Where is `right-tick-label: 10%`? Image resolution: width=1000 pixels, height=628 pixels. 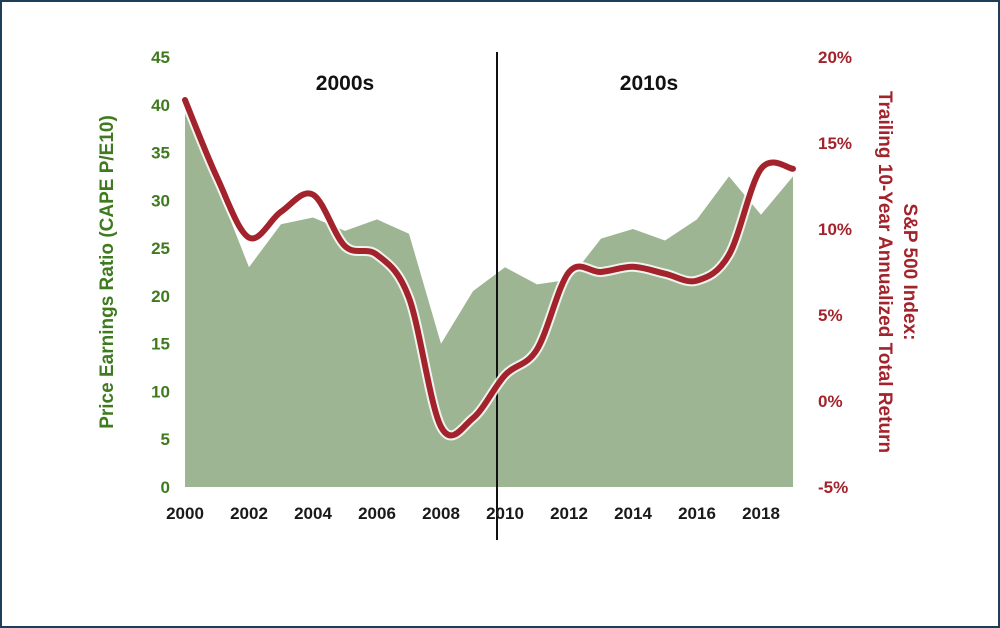
right-tick-label: 10% is located at coordinates (835, 229).